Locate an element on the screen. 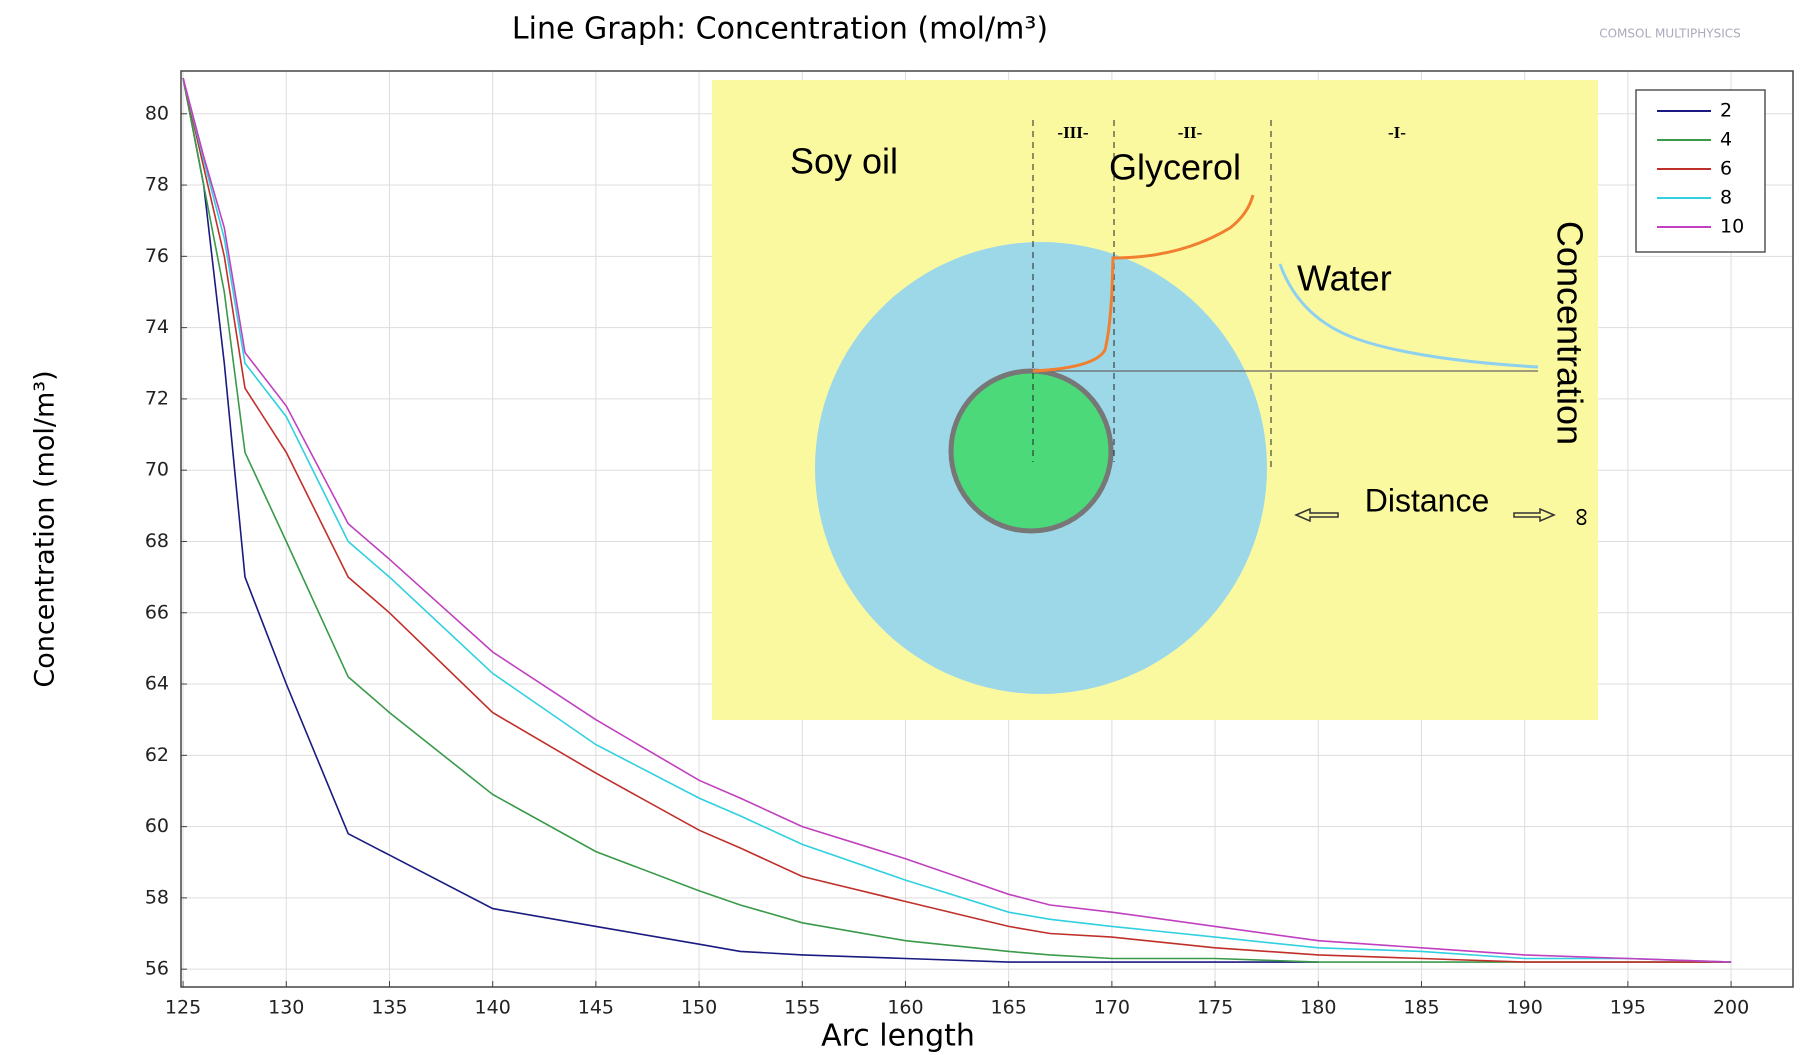  y-tick-label: 80 is located at coordinates (157, 113).